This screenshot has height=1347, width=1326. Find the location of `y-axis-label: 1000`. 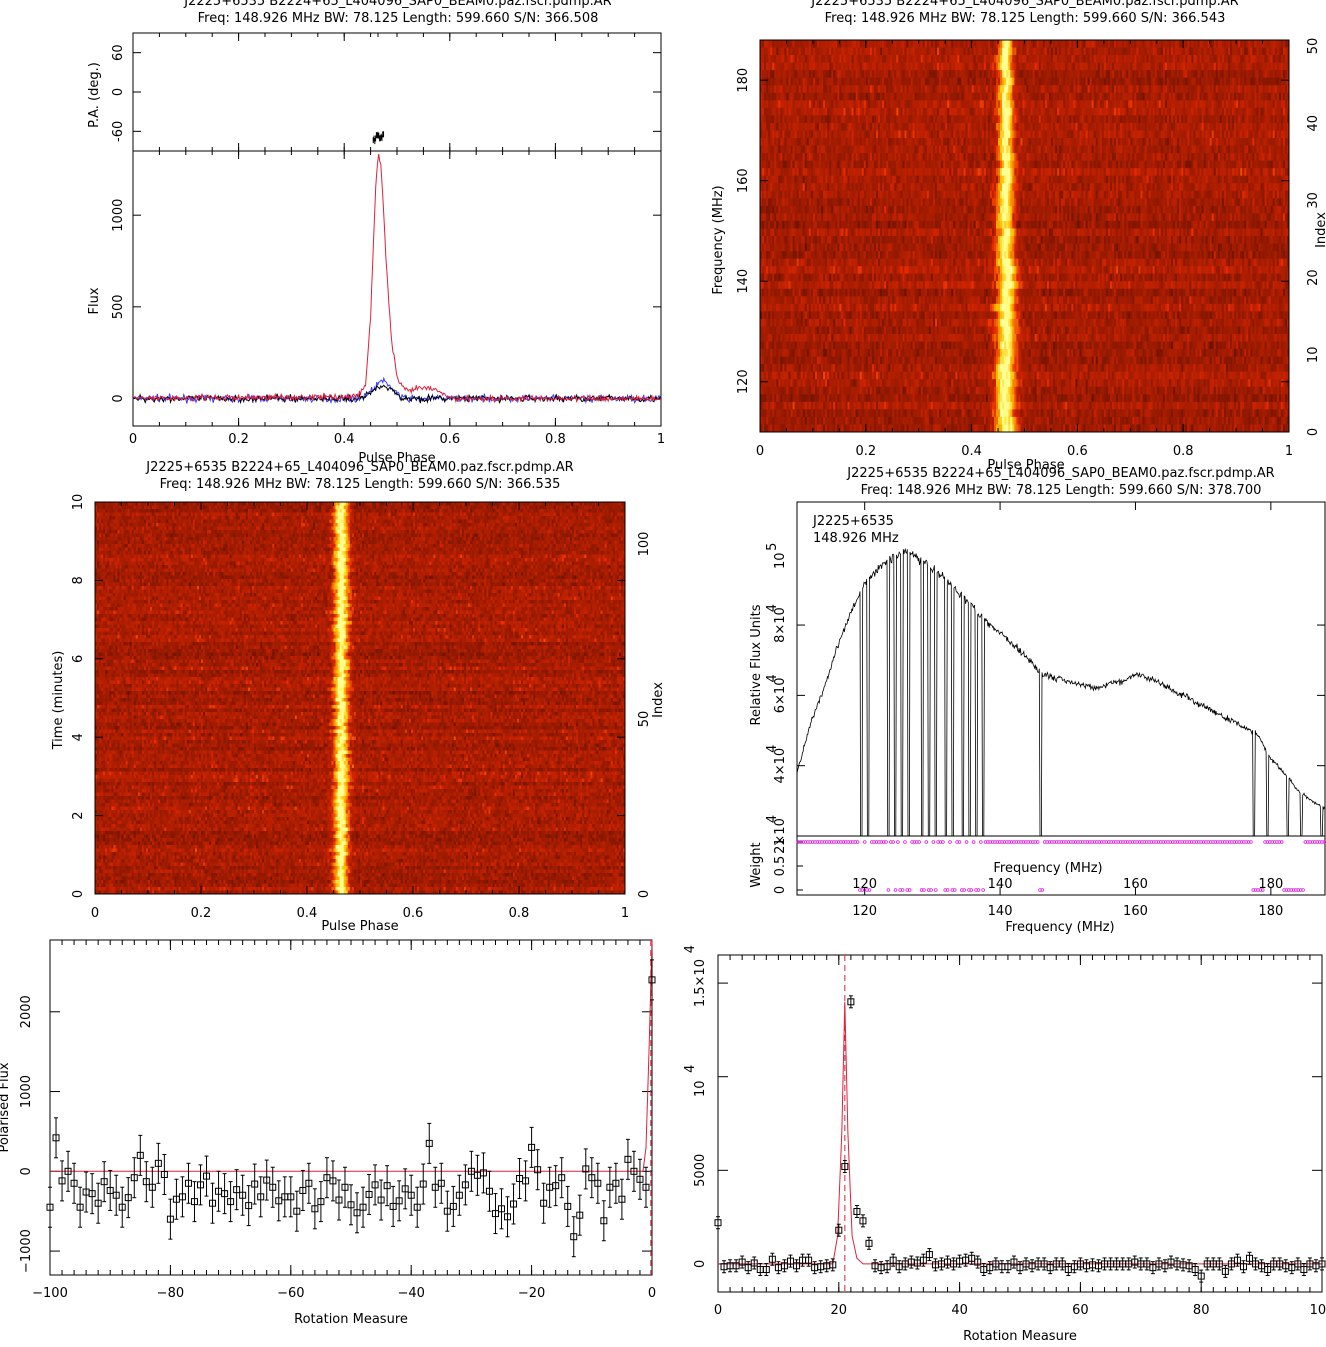

y-axis-label: 1000 is located at coordinates (118, 215).